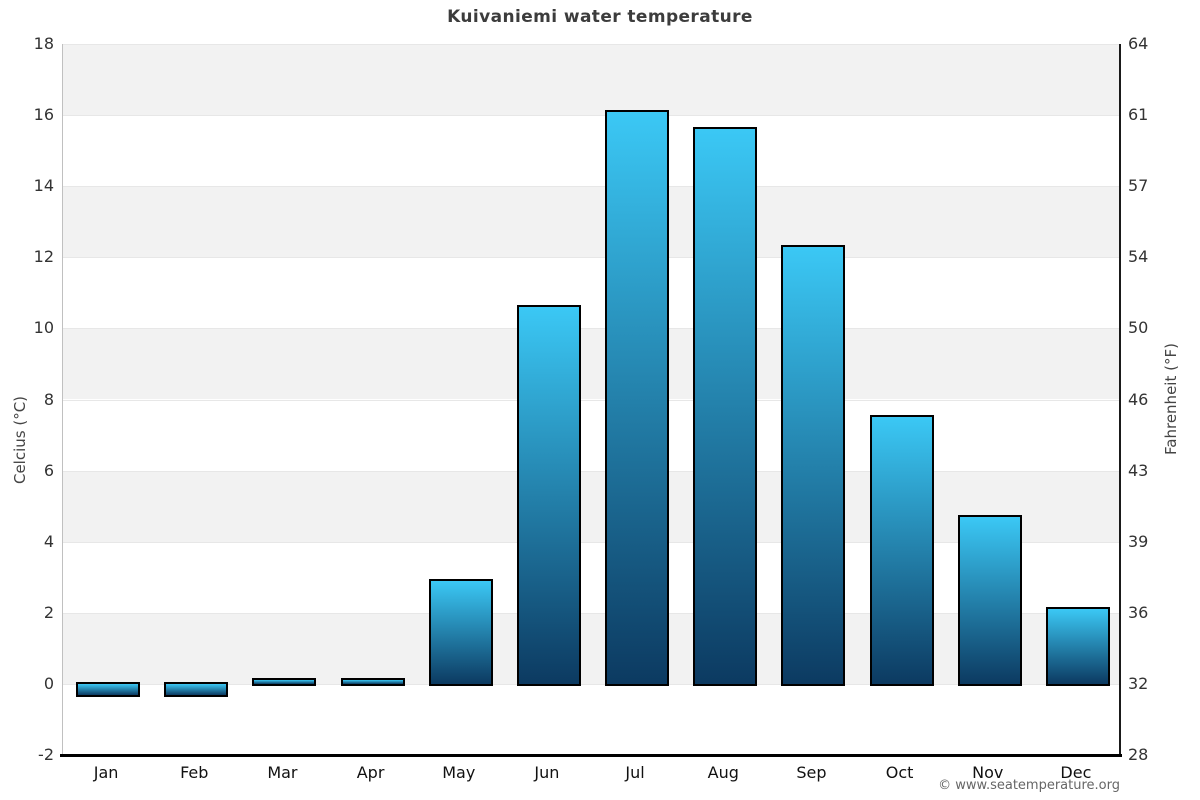 The image size is (1200, 800). What do you see at coordinates (635, 772) in the screenshot?
I see `x-tick-label-jul: Jul` at bounding box center [635, 772].